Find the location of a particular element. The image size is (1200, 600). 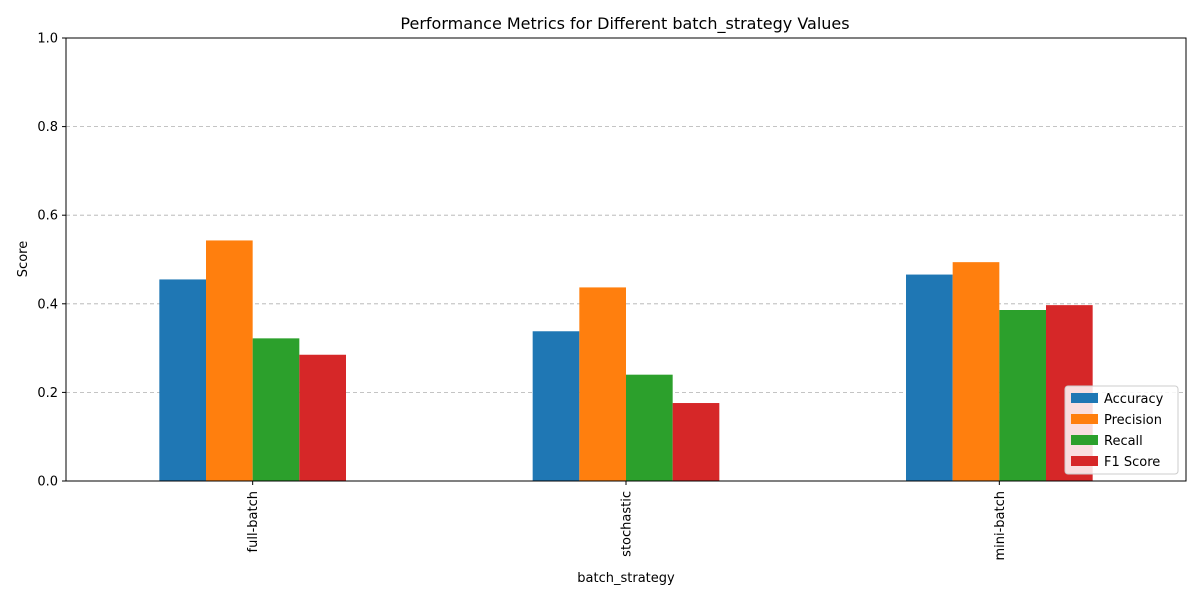

x-tick-label: full-batch is located at coordinates (253, 521).